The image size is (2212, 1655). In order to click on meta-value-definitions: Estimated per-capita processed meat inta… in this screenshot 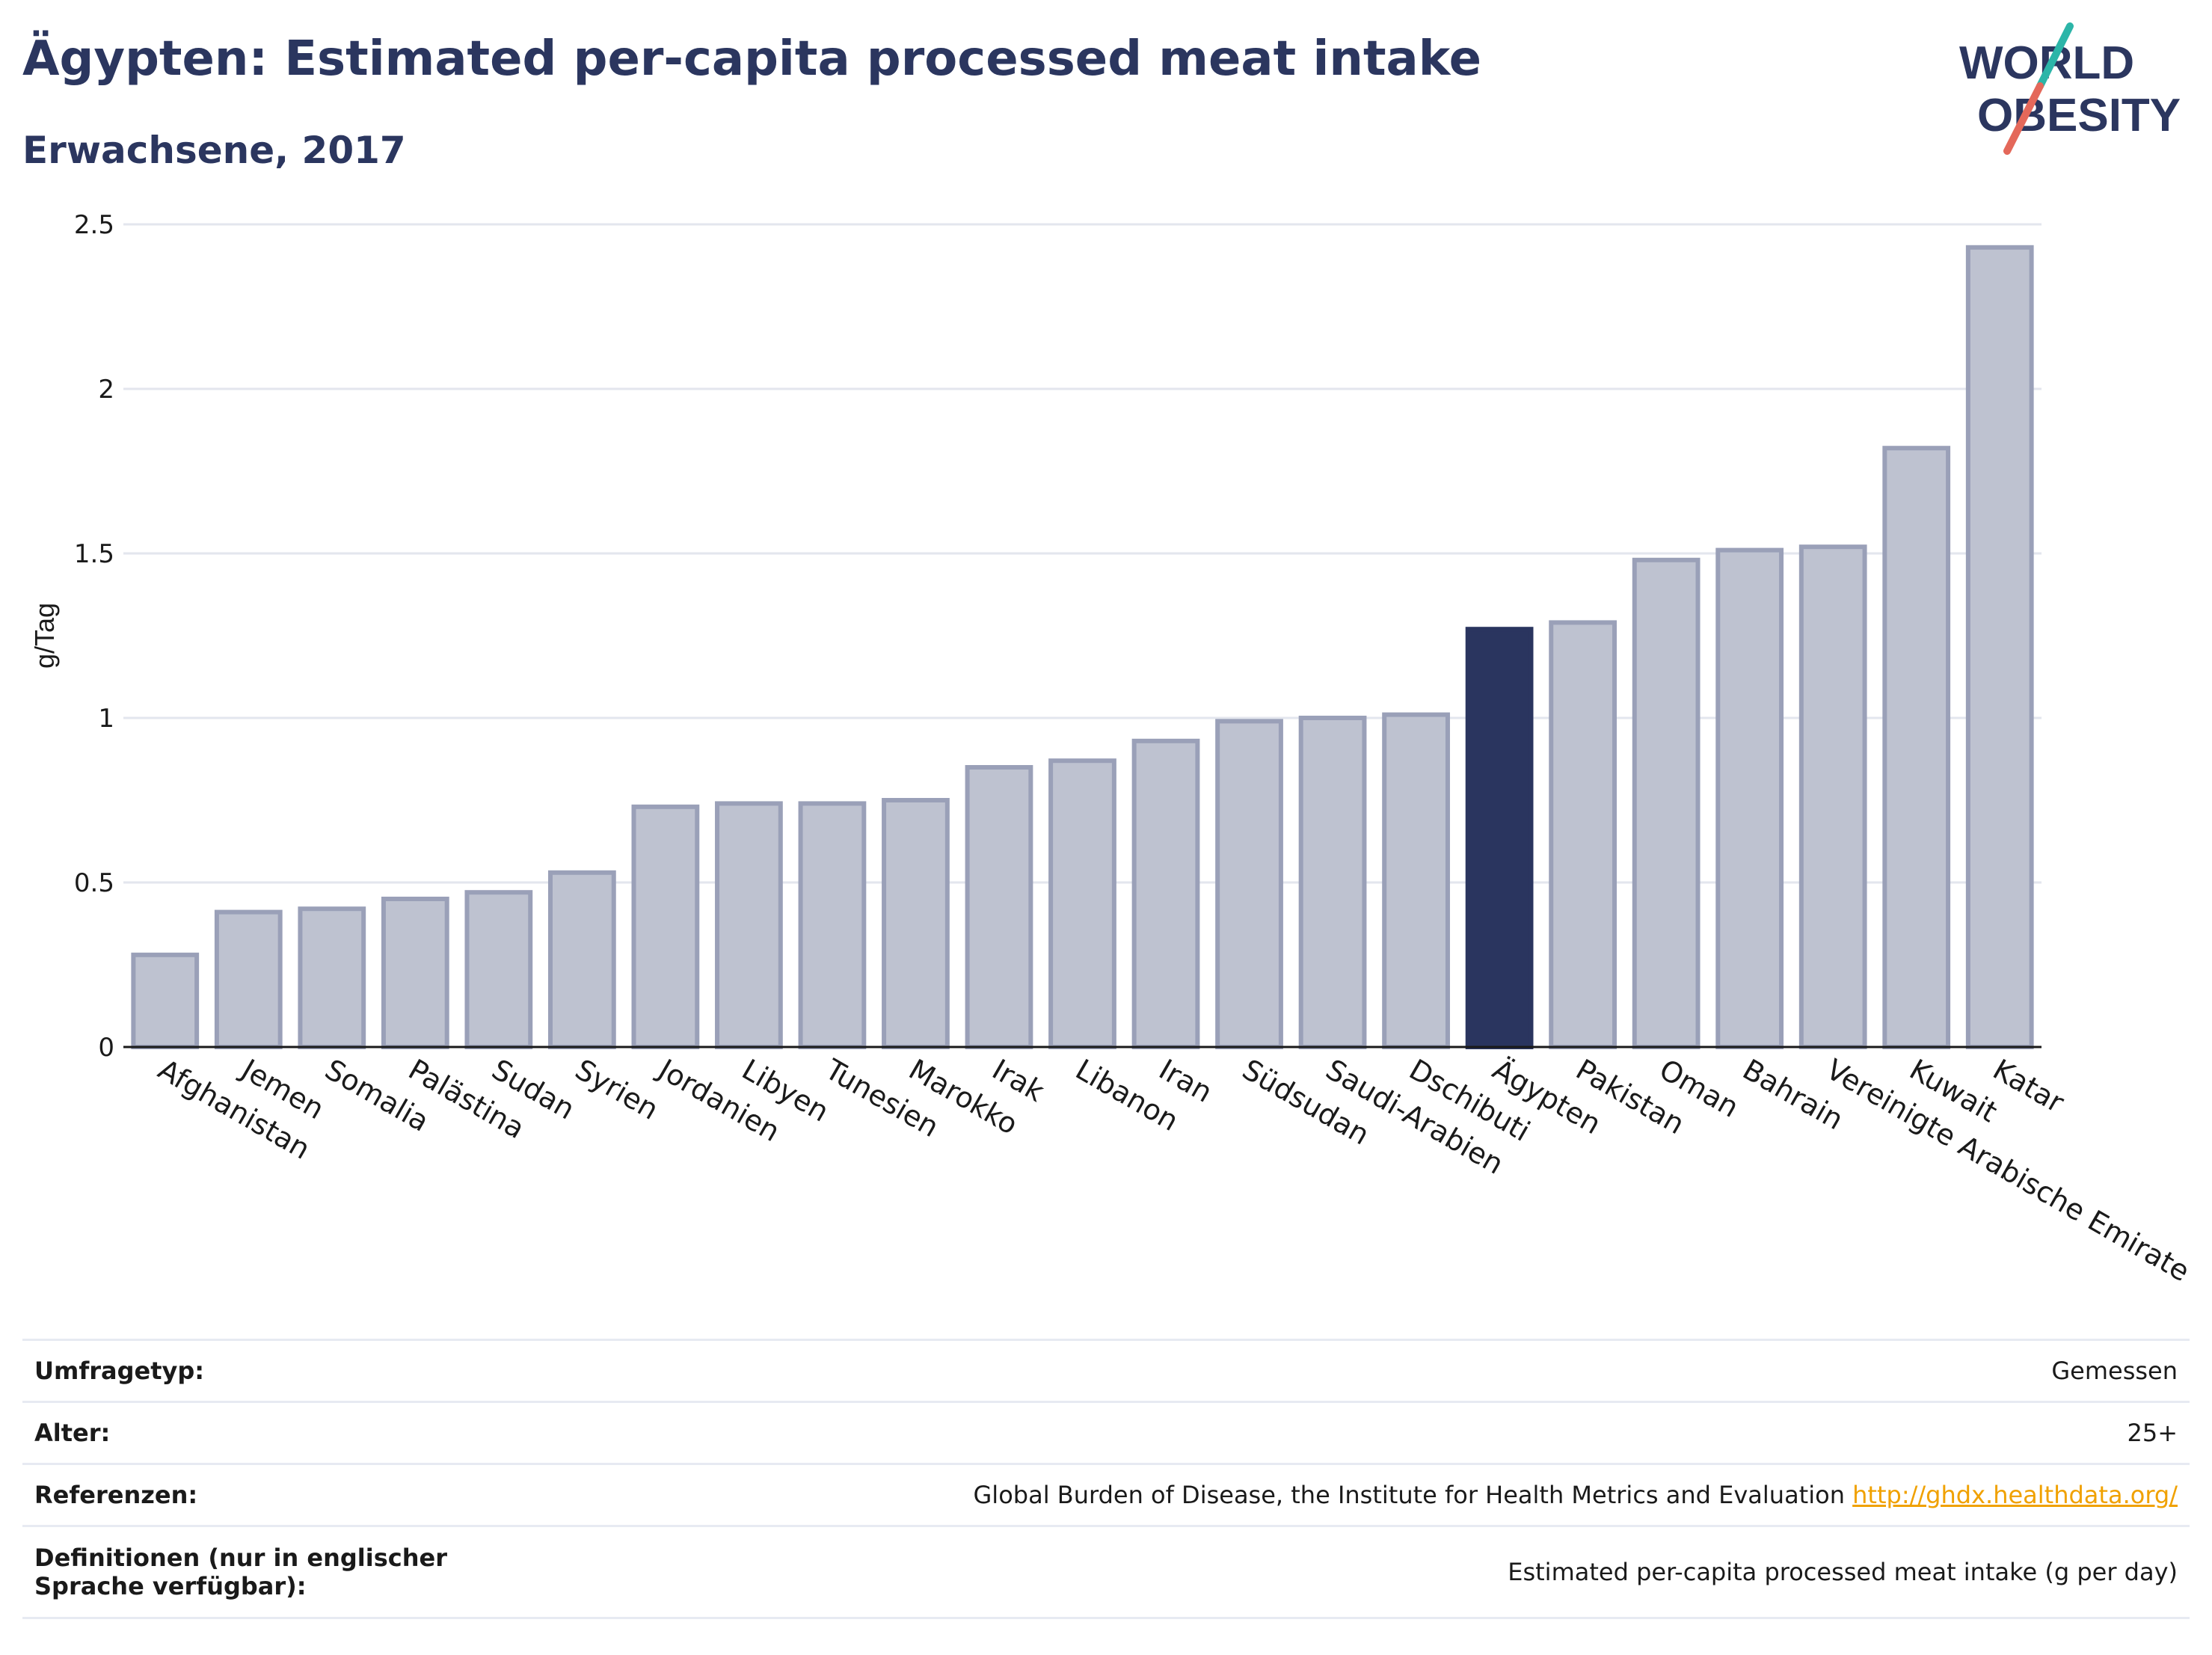, I will do `click(1843, 1572)`.